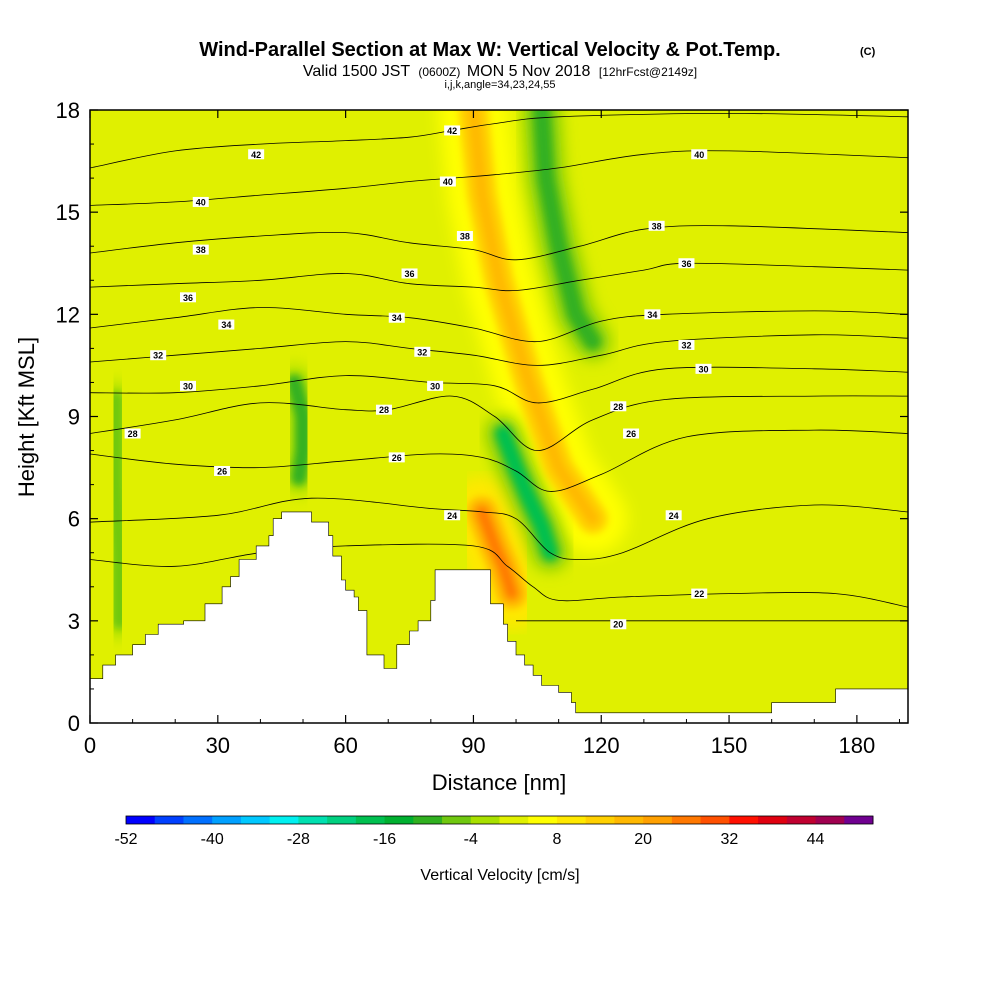  What do you see at coordinates (567, 230) in the screenshot?
I see `upper-downdraft` at bounding box center [567, 230].